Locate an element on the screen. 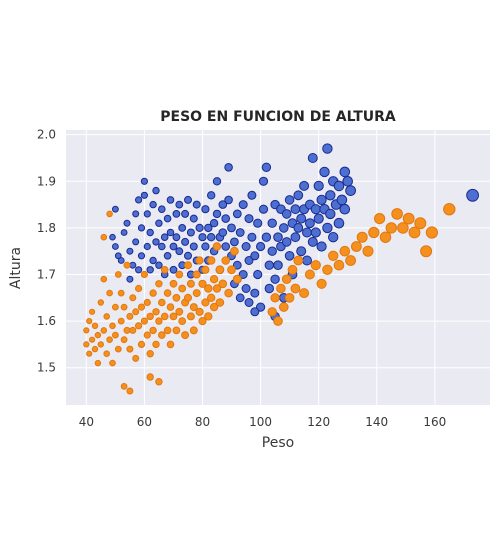  x-tick-label: 120 is located at coordinates (318, 422).